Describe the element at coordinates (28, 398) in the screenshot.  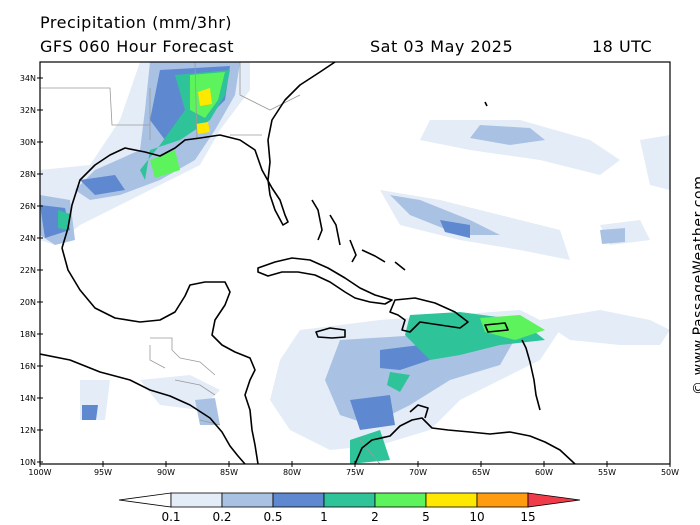
I see `lat-tick-label: 14N` at that location.